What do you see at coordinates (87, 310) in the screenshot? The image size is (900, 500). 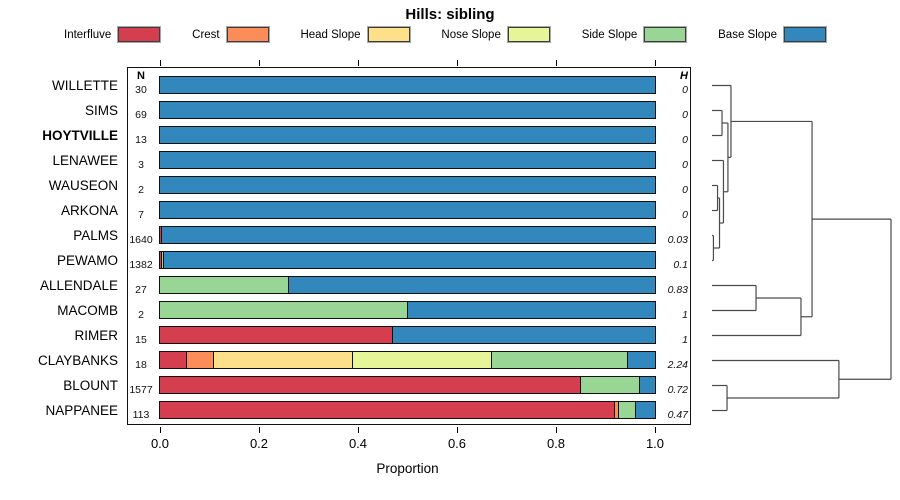 I see `series-label-macomb: MACOMB` at bounding box center [87, 310].